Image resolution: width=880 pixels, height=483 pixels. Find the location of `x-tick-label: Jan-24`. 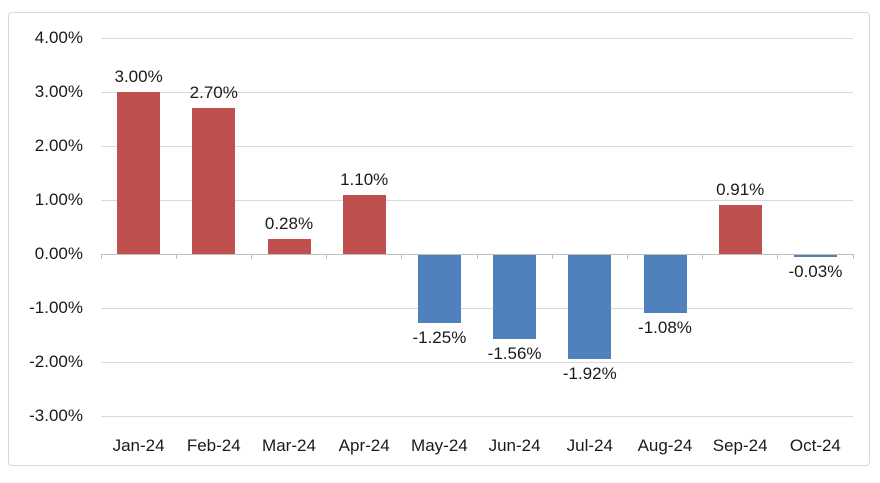

x-tick-label: Jan-24 is located at coordinates (138, 445).